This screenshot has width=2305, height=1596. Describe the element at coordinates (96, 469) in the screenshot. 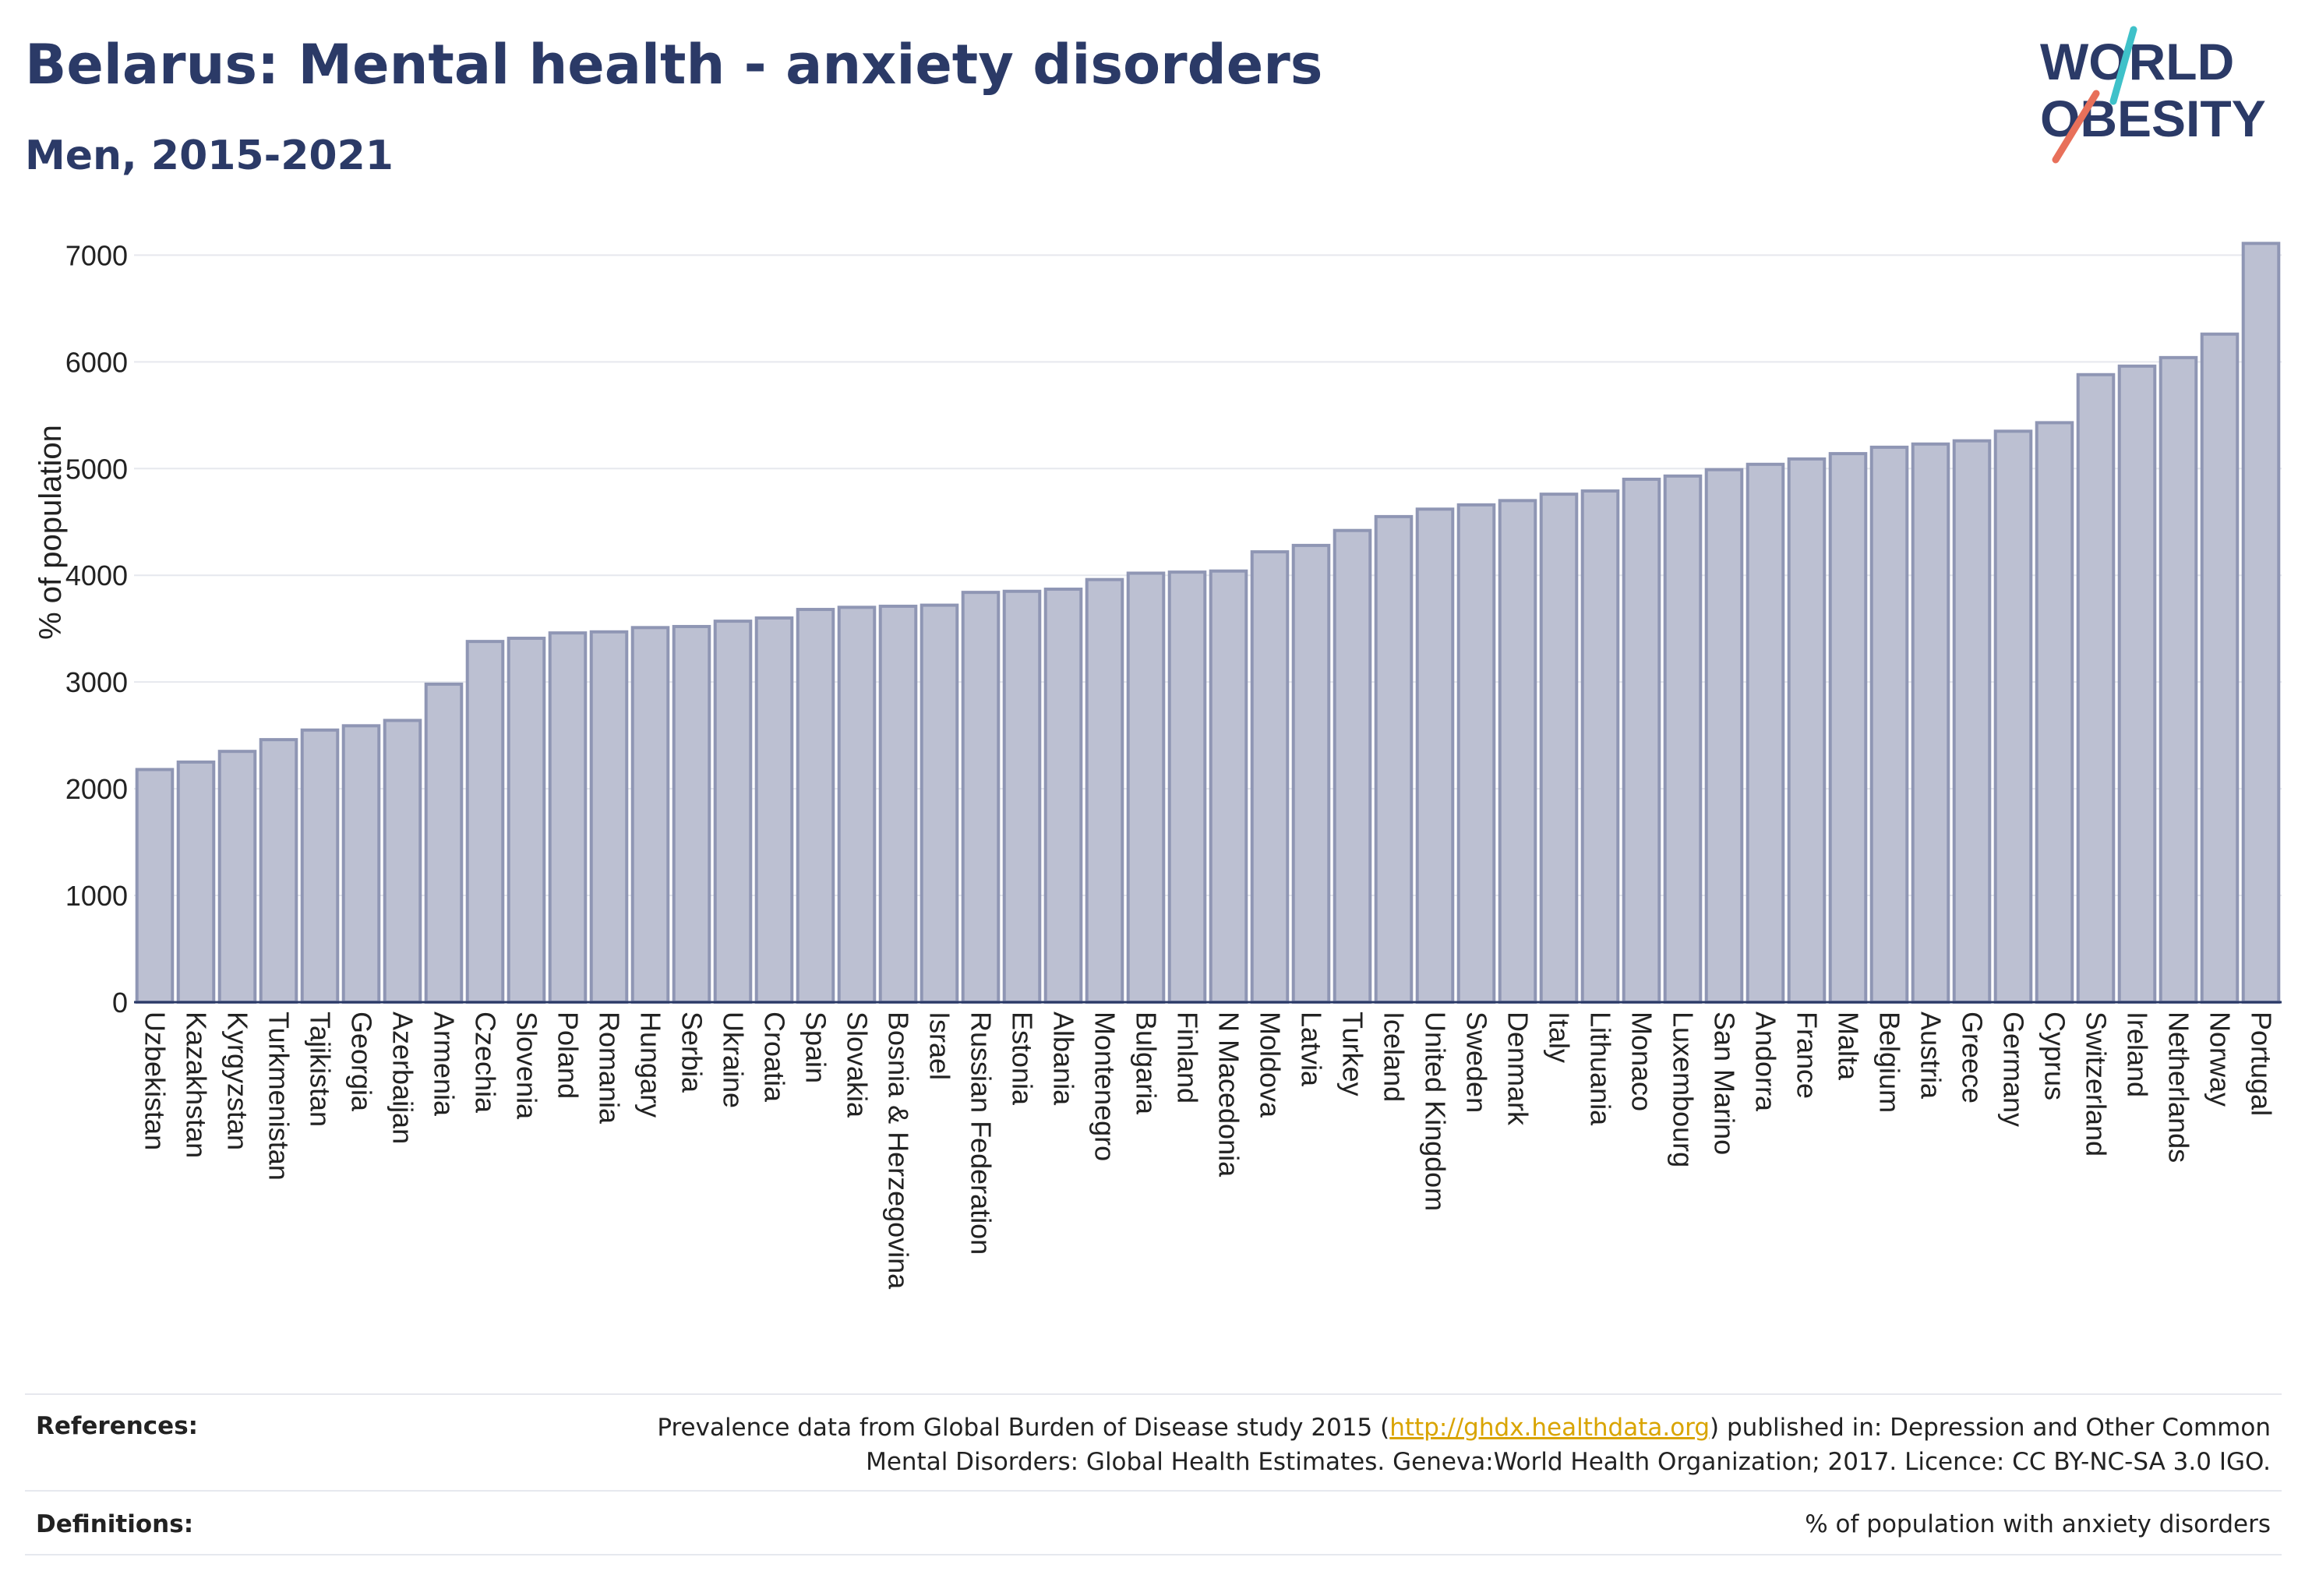

I see `y-tick-label: 5000` at that location.